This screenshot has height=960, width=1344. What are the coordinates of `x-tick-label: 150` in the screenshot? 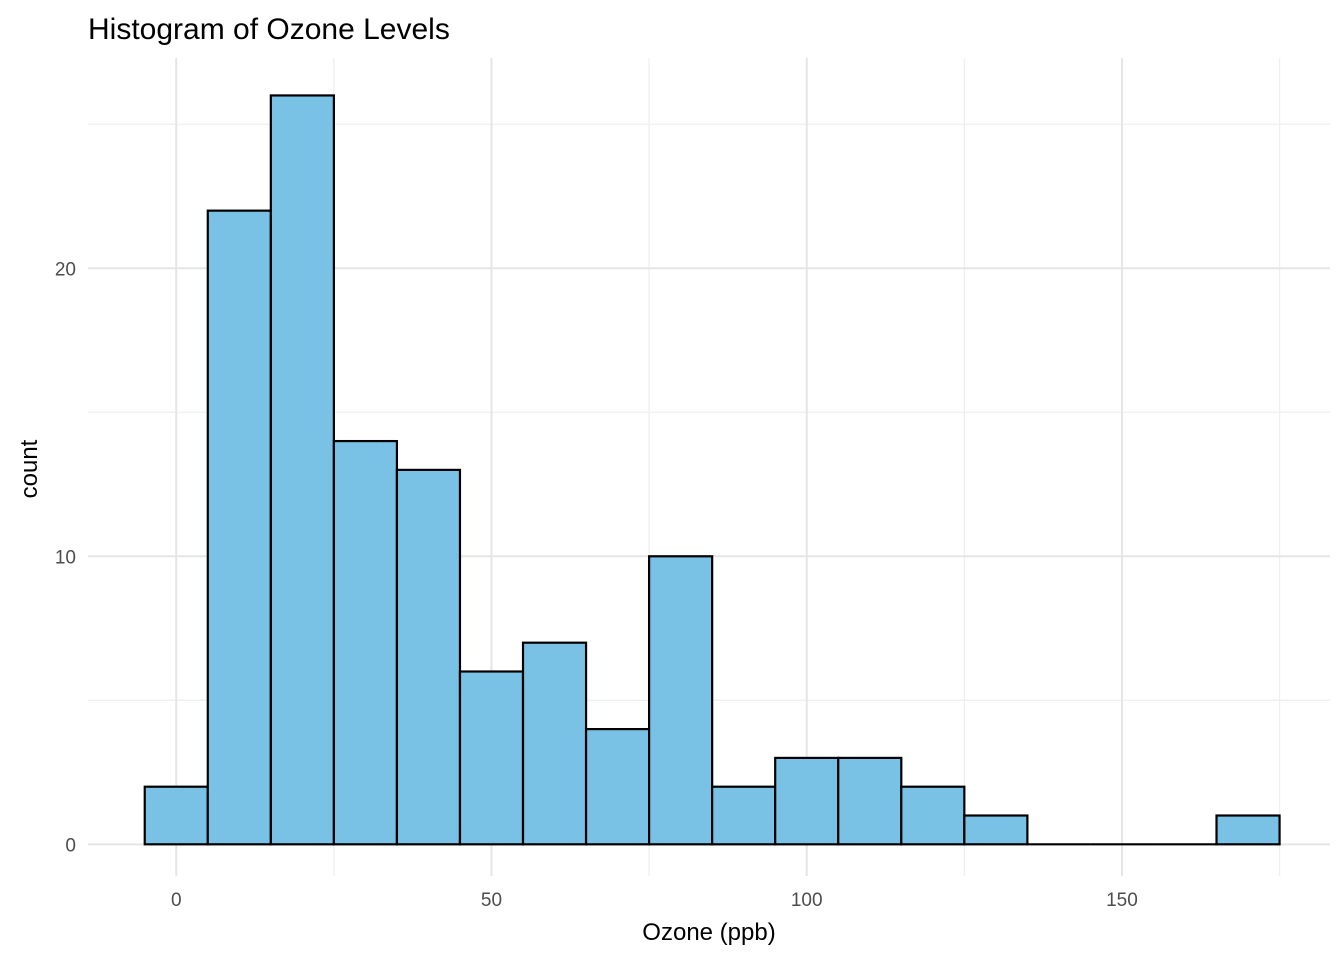 It's located at (1122, 900).